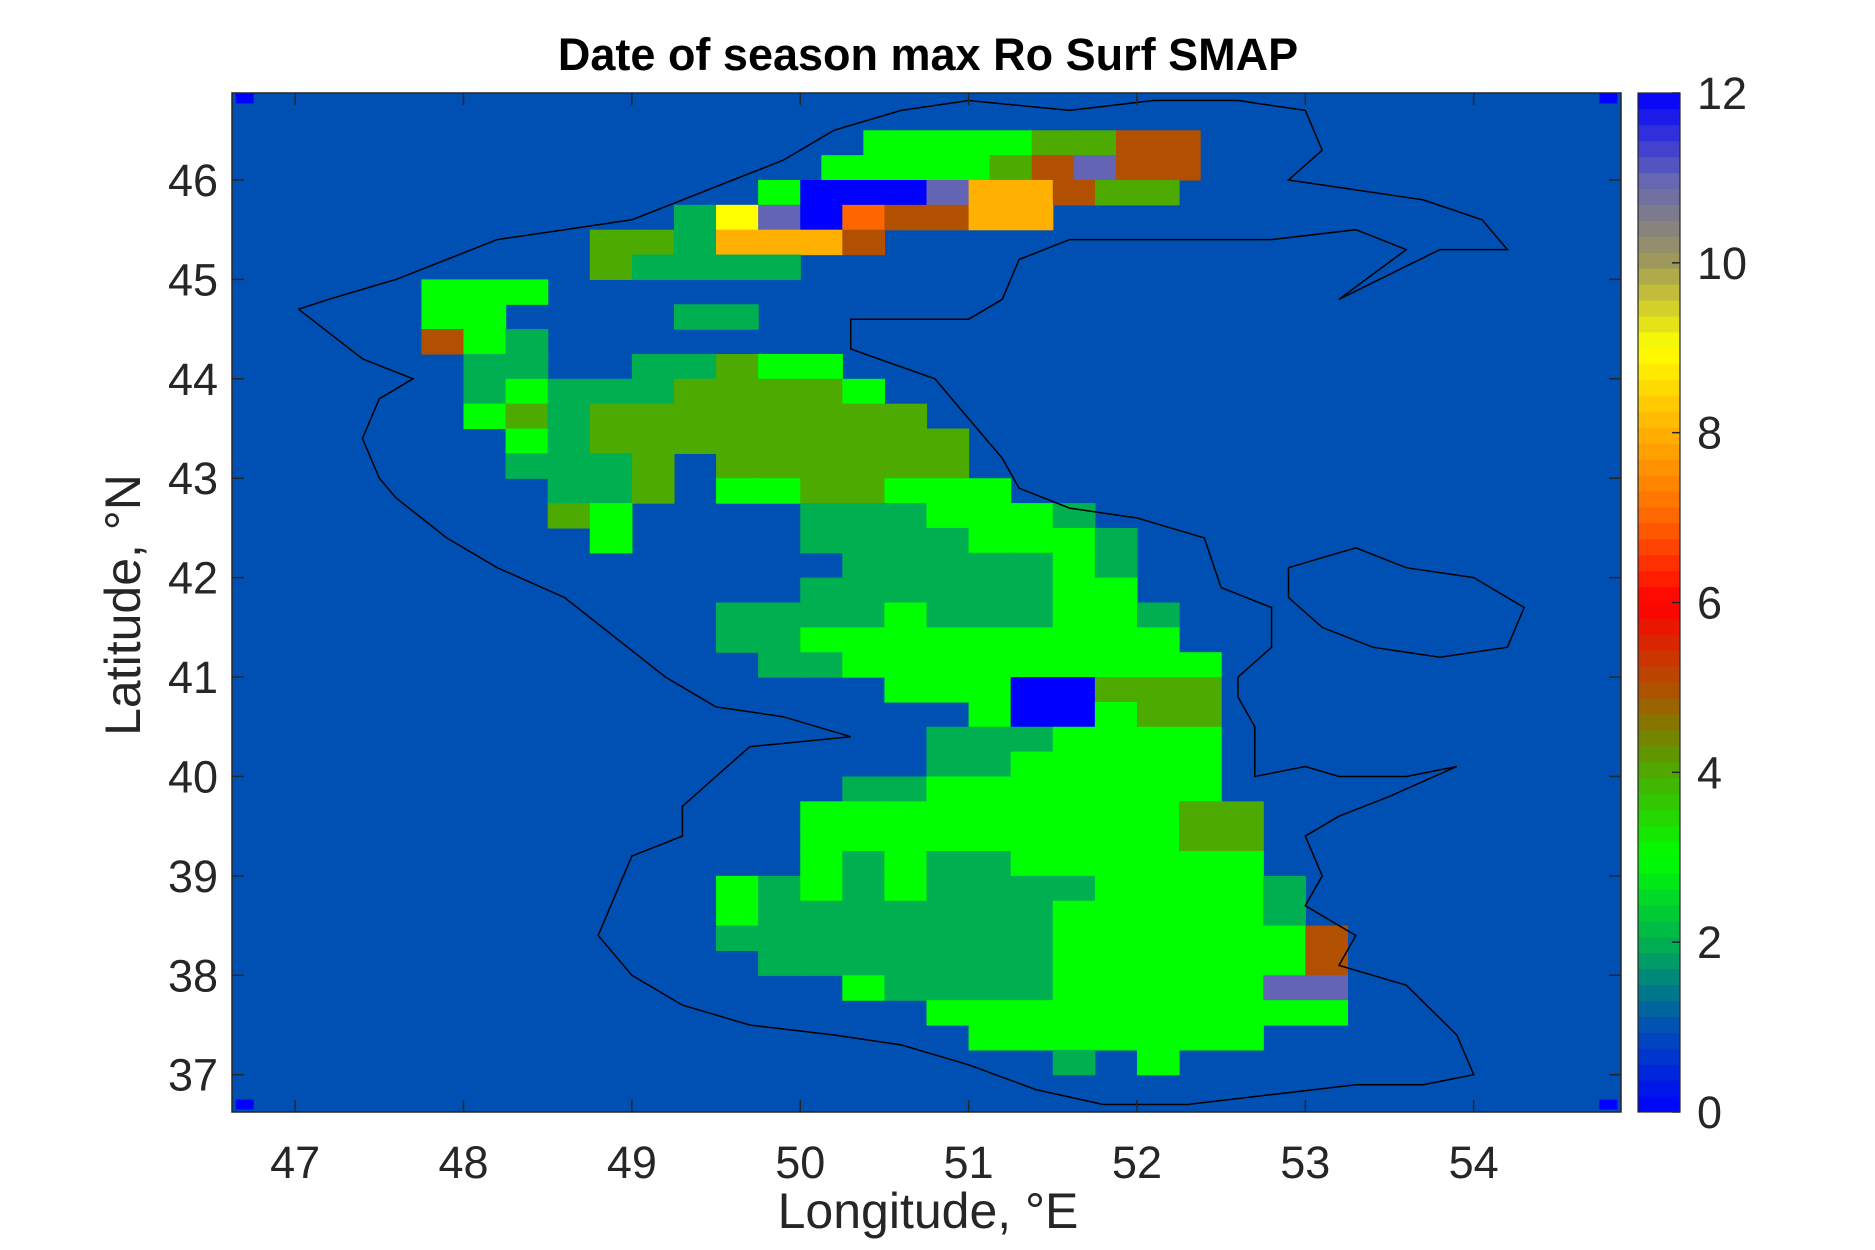 Image resolution: width=1875 pixels, height=1250 pixels. Describe the element at coordinates (193, 279) in the screenshot. I see `y-tick-label: 45` at that location.